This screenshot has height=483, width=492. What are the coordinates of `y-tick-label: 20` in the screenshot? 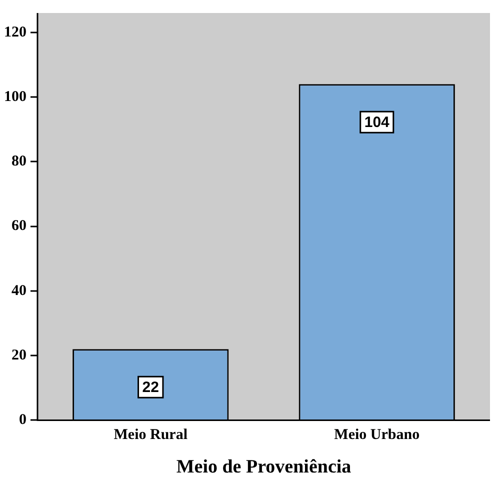 It's located at (19, 355).